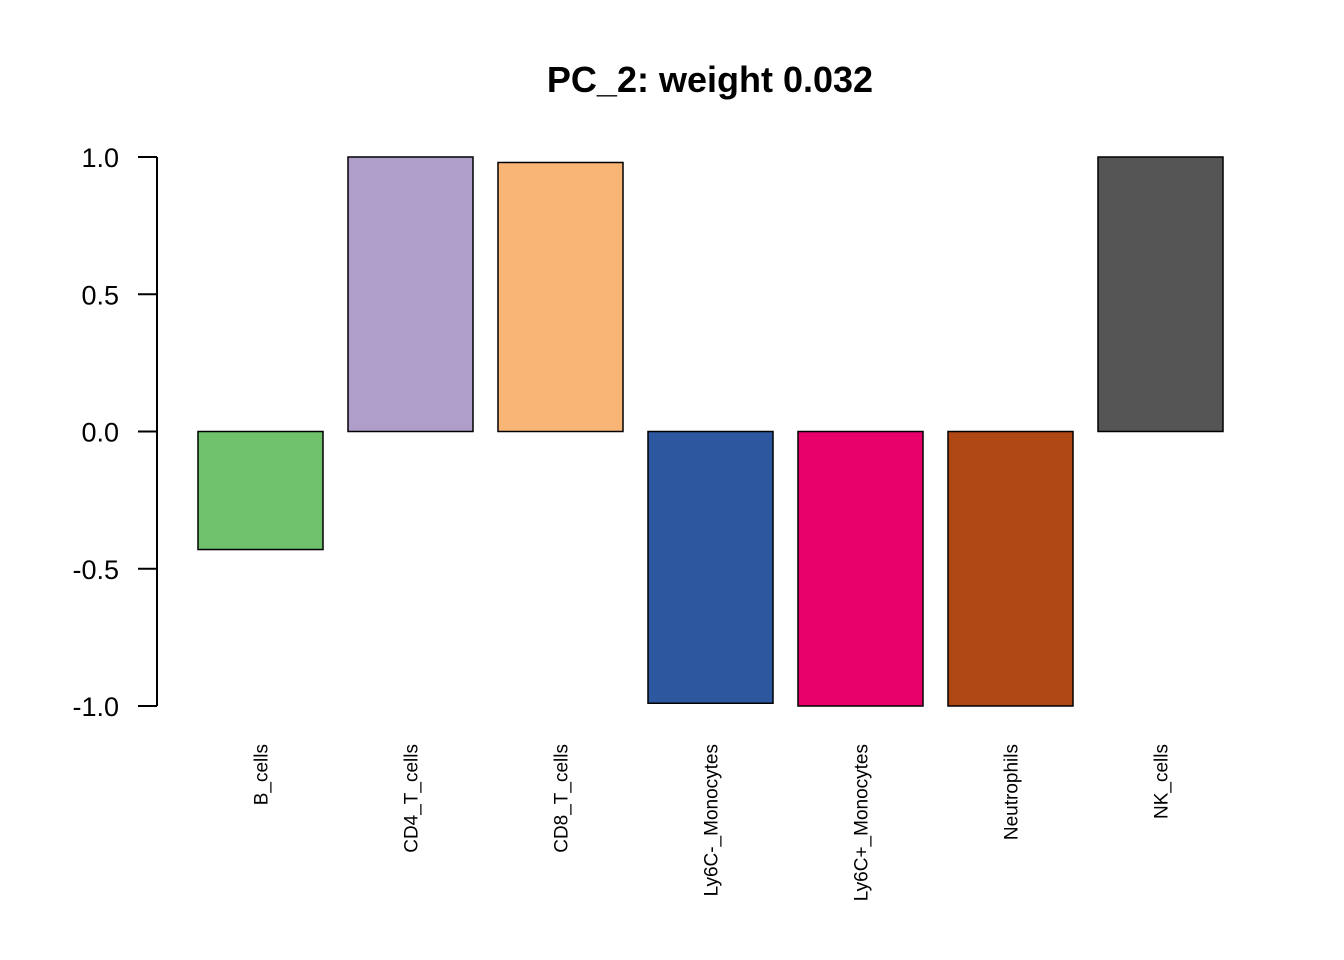  Describe the element at coordinates (100, 295) in the screenshot. I see `y-tick-label: 0.5` at that location.